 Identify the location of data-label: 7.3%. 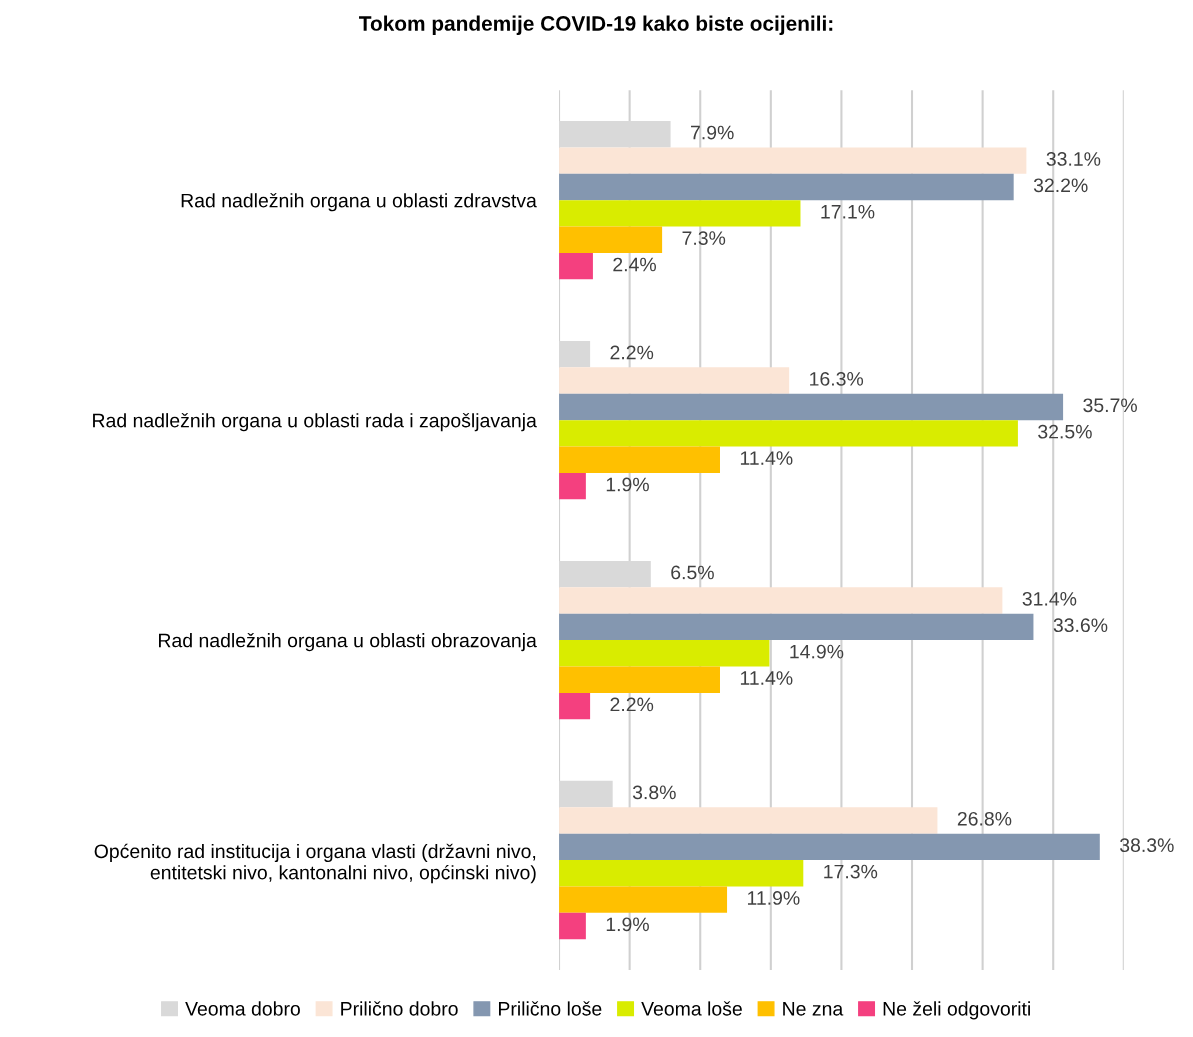
(704, 238).